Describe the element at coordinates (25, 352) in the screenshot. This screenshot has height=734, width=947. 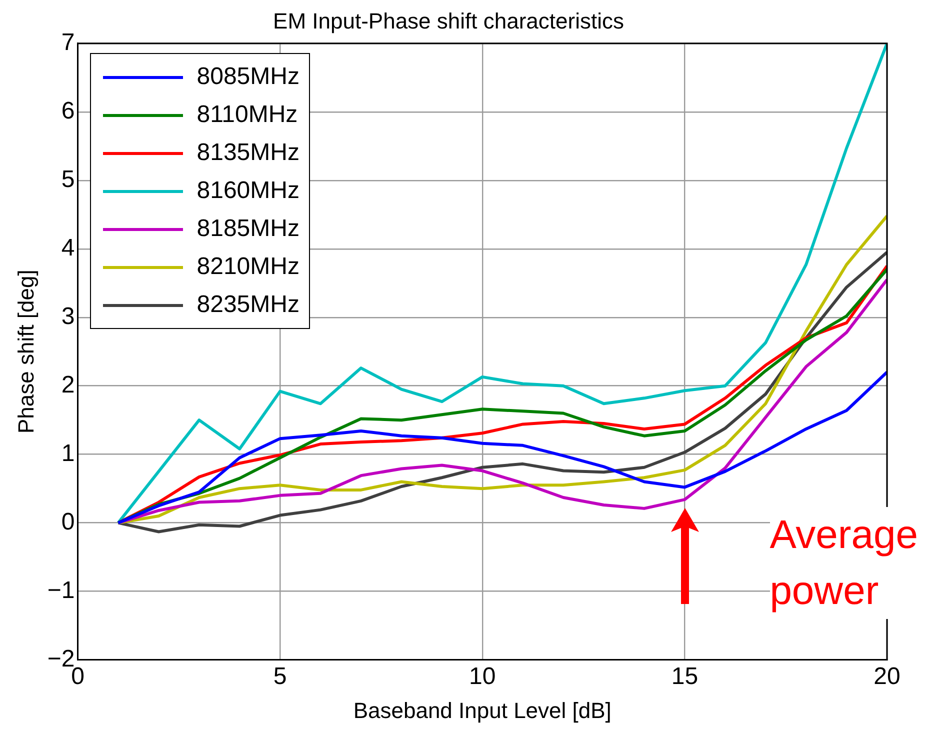
I see `y-axis-title: Phase shift [deg]` at that location.